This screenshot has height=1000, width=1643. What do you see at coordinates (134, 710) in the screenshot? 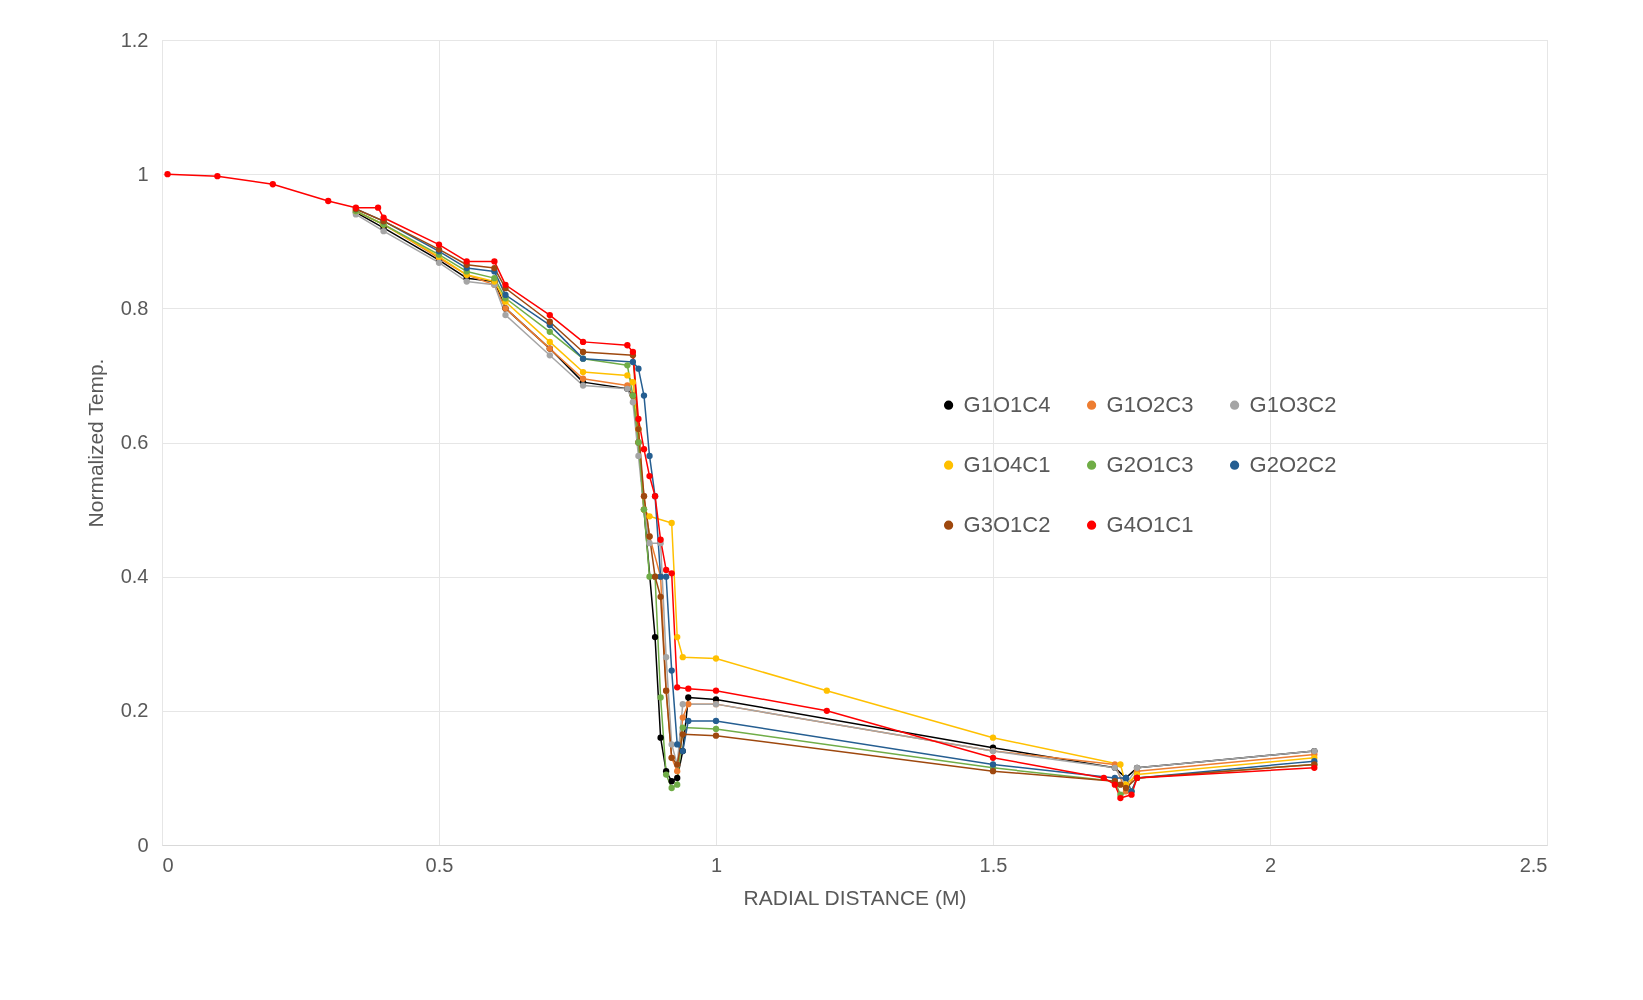
I see `y-tick-label: 0.2` at bounding box center [134, 710].